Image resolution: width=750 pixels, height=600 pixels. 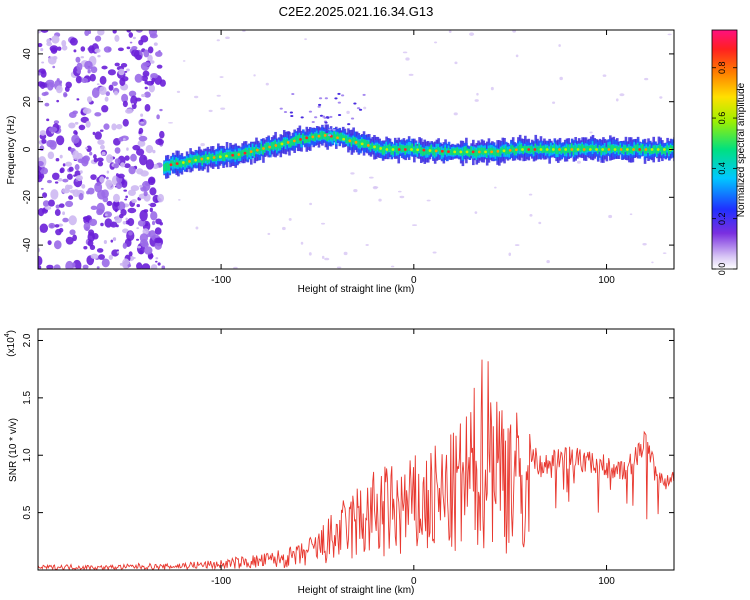 What do you see at coordinates (722, 168) in the screenshot?
I see `colorbar-tick-label: 0.4` at bounding box center [722, 168].